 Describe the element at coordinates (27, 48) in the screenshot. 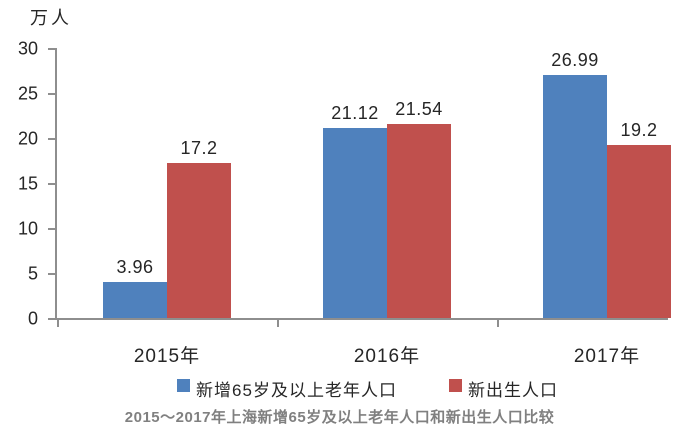

I see `y-axis-tick-label: 30` at that location.